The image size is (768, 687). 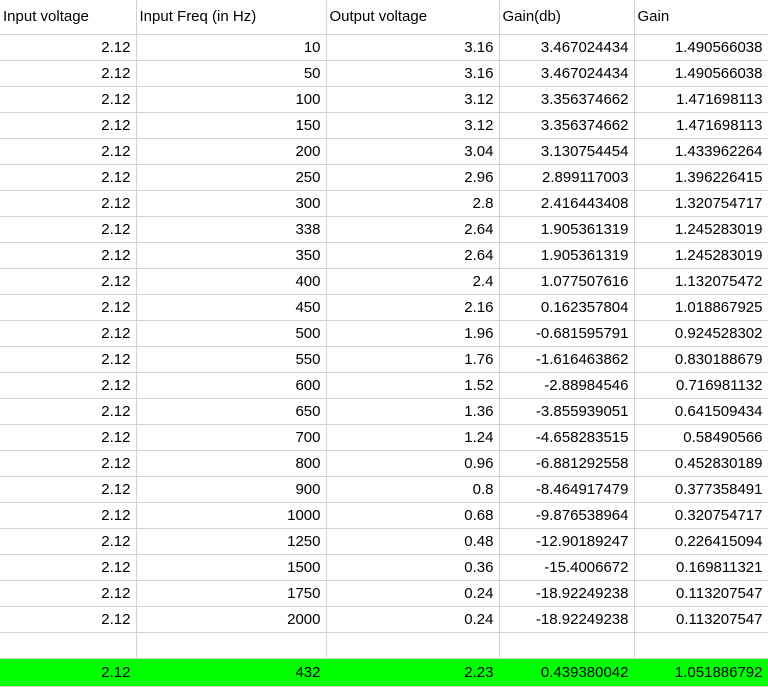 I want to click on cell-gain-db: 1.077507616, so click(x=567, y=281).